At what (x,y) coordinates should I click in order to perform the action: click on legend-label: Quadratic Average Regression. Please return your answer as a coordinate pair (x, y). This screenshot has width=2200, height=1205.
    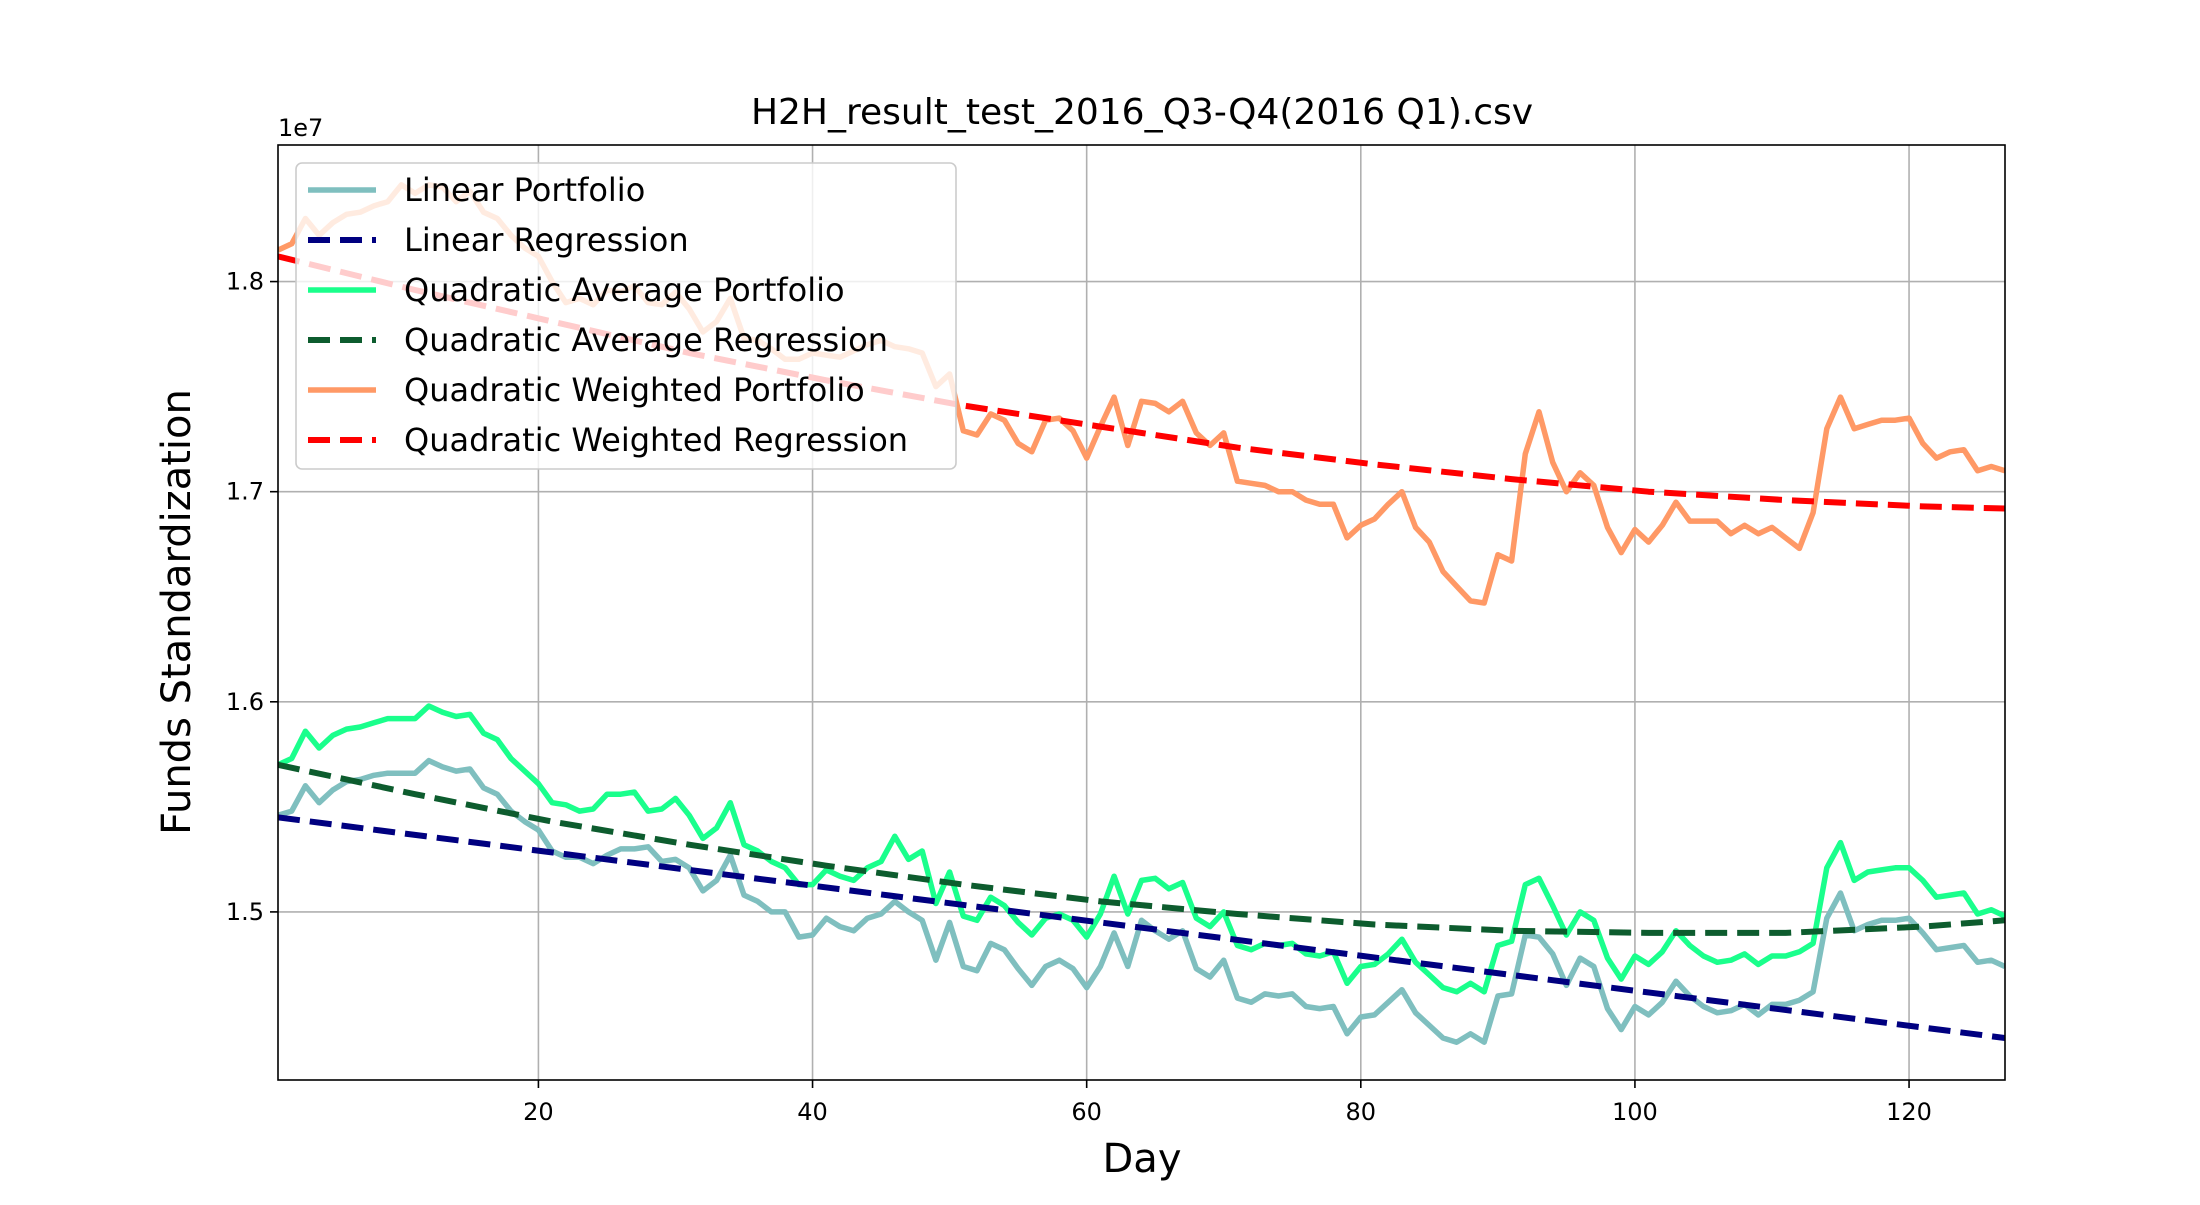
    Looking at the image, I should click on (646, 340).